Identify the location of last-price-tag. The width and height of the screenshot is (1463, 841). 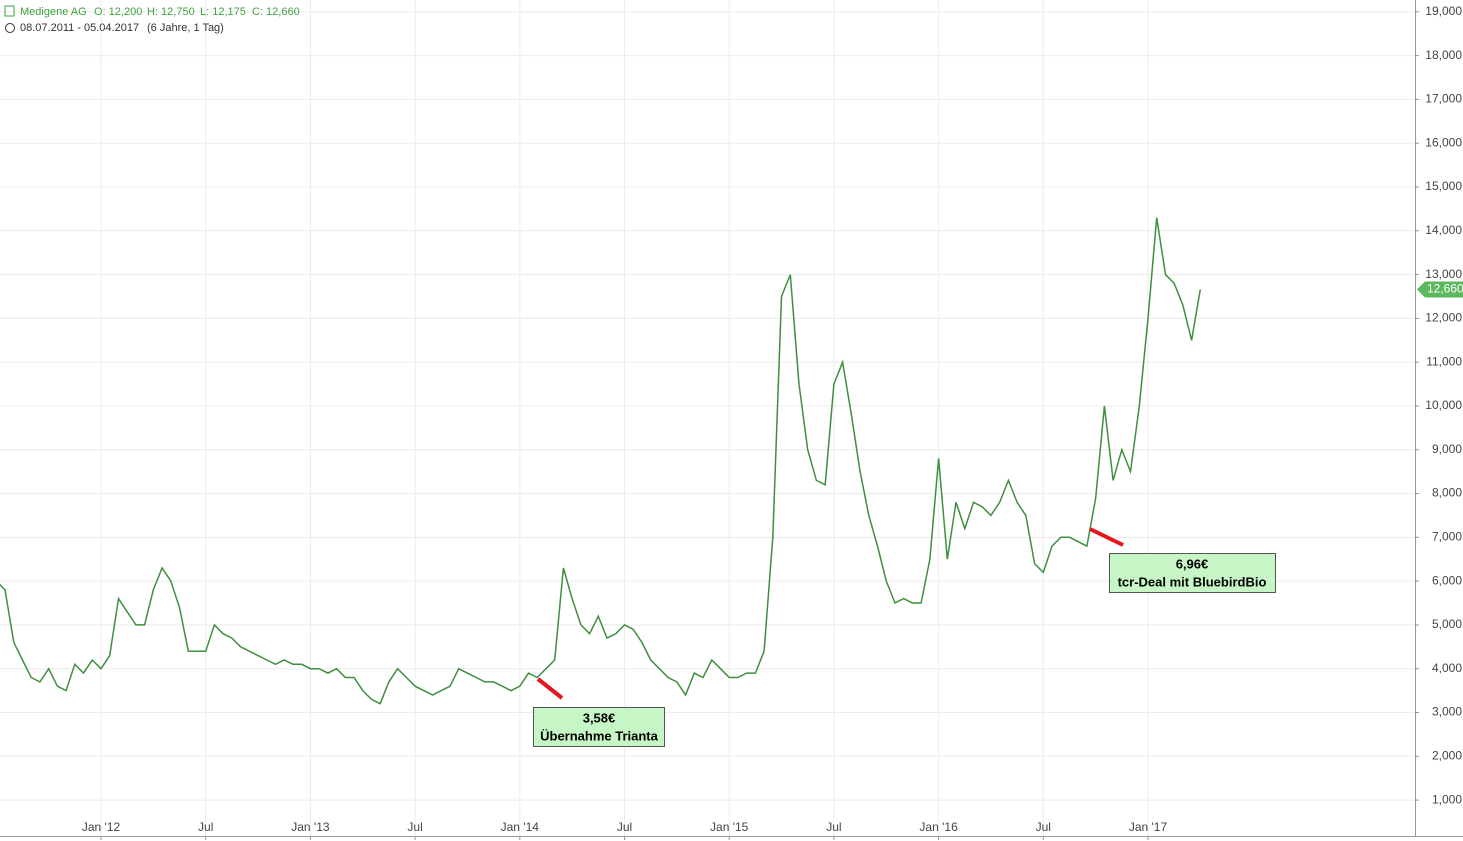
(1440, 289).